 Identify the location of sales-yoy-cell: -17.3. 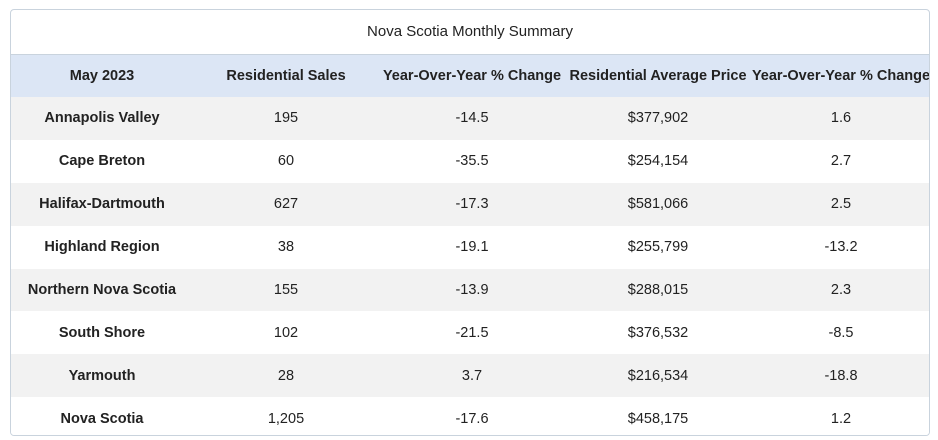
(472, 204).